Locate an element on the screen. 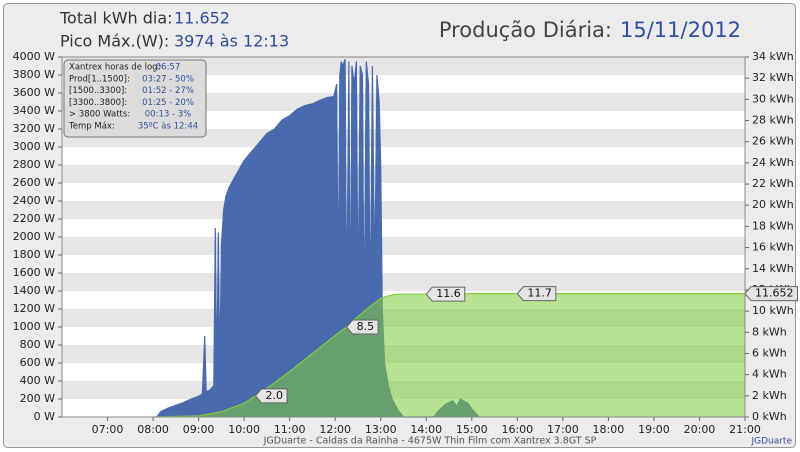  y-tick-label: 1000 W is located at coordinates (34, 326).